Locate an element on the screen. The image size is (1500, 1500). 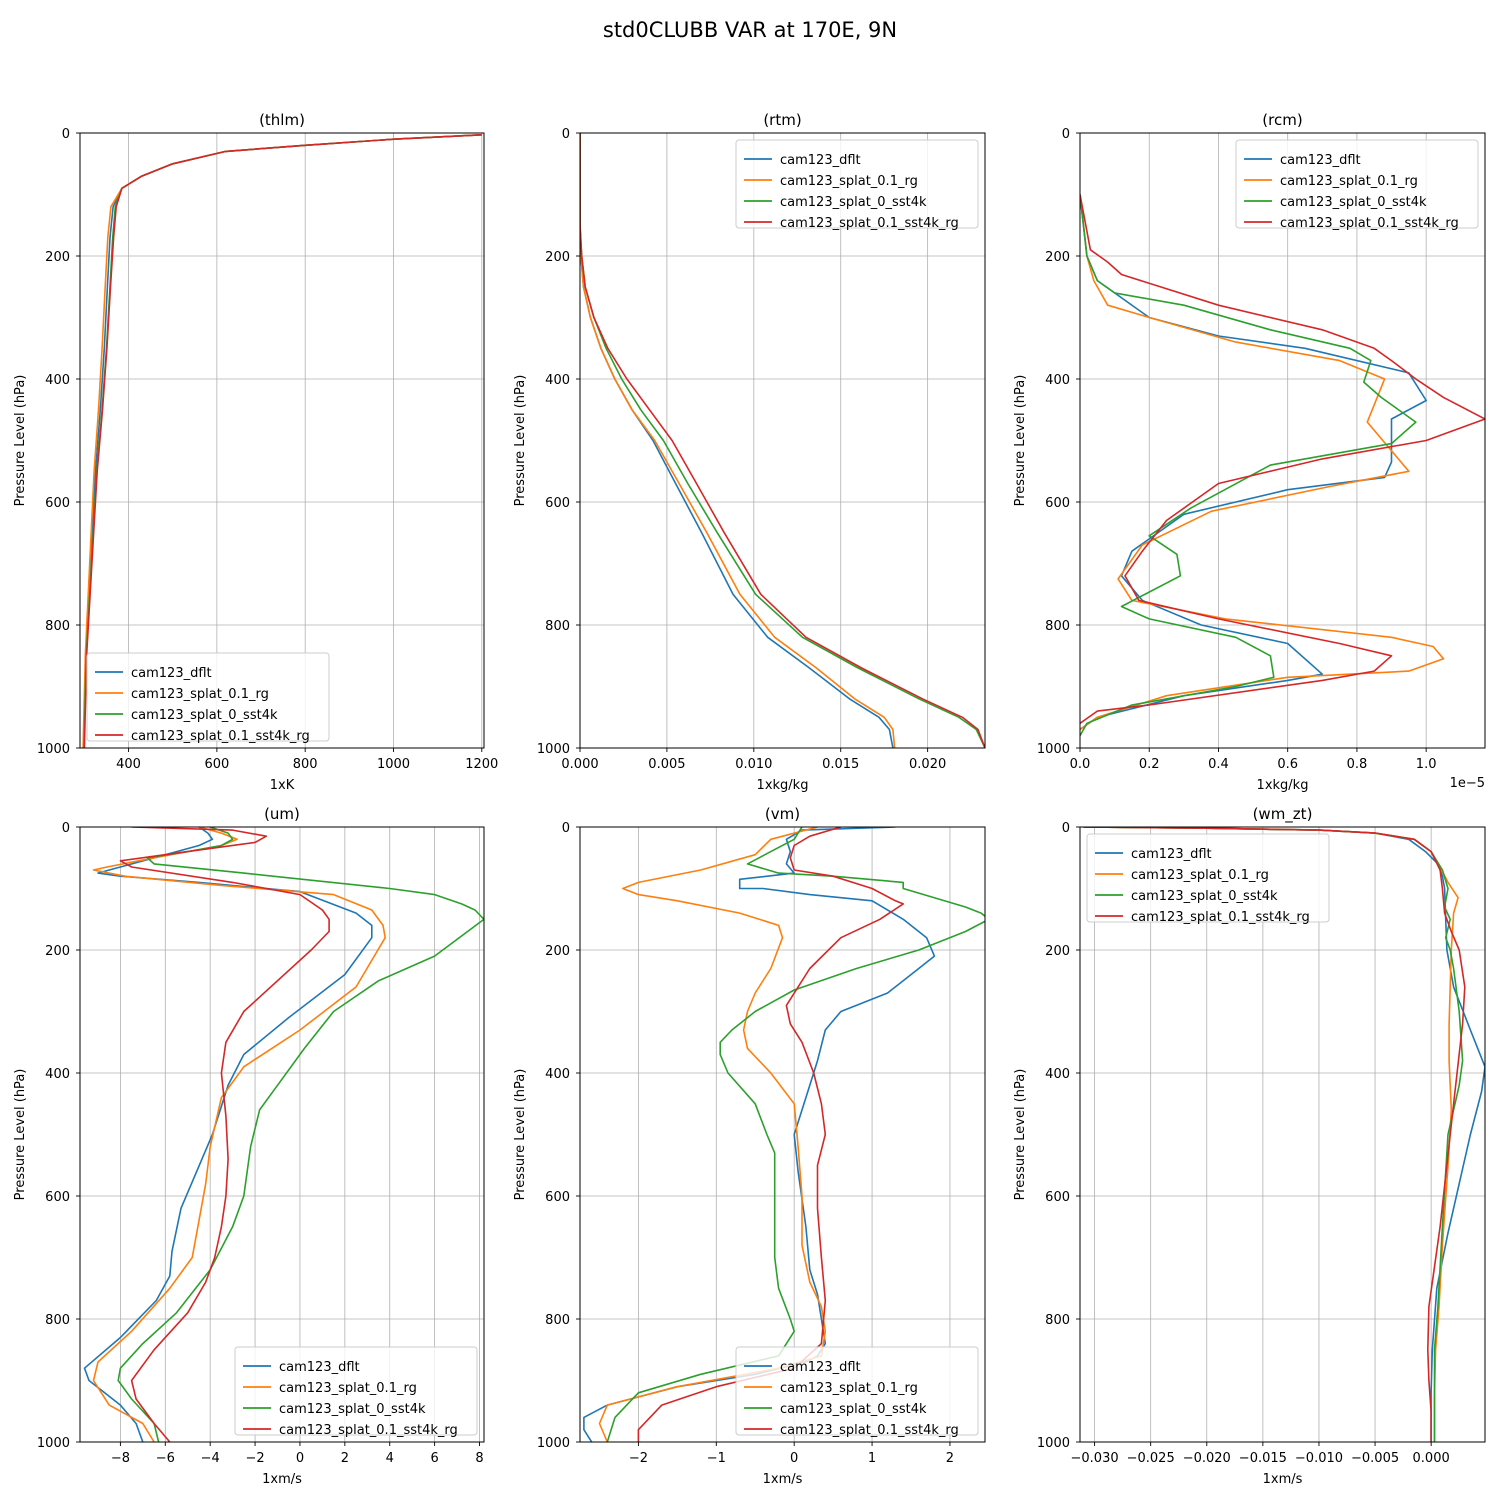
x-tick-label: −0.015 is located at coordinates (1263, 1458).